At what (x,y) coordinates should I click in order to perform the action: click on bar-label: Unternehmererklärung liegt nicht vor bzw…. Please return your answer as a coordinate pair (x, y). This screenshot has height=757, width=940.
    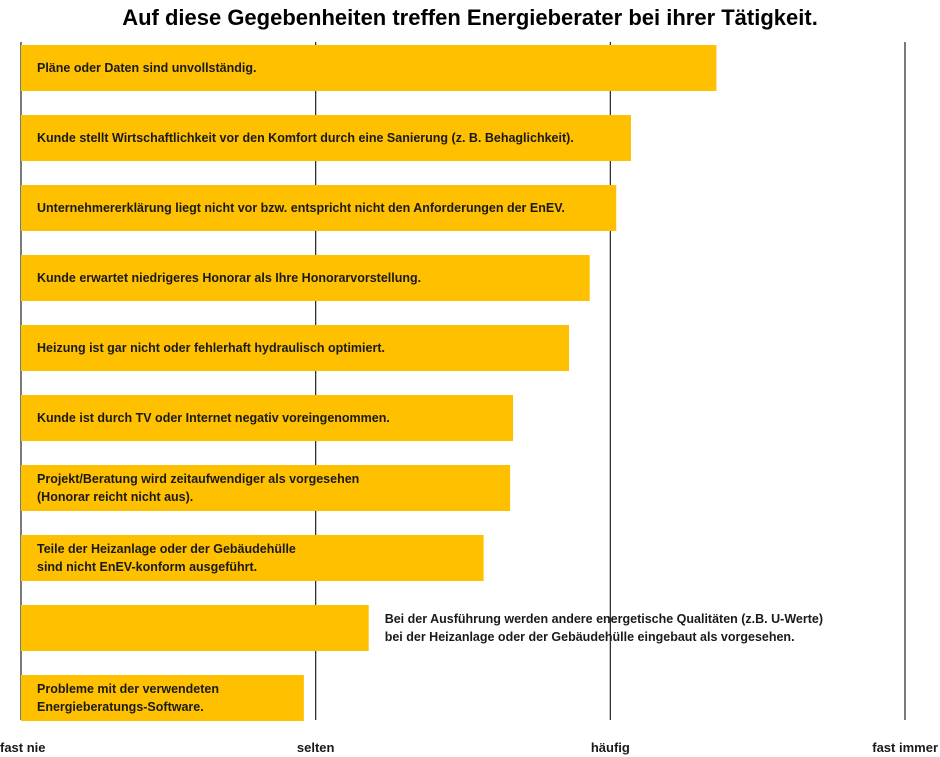
    Looking at the image, I should click on (301, 208).